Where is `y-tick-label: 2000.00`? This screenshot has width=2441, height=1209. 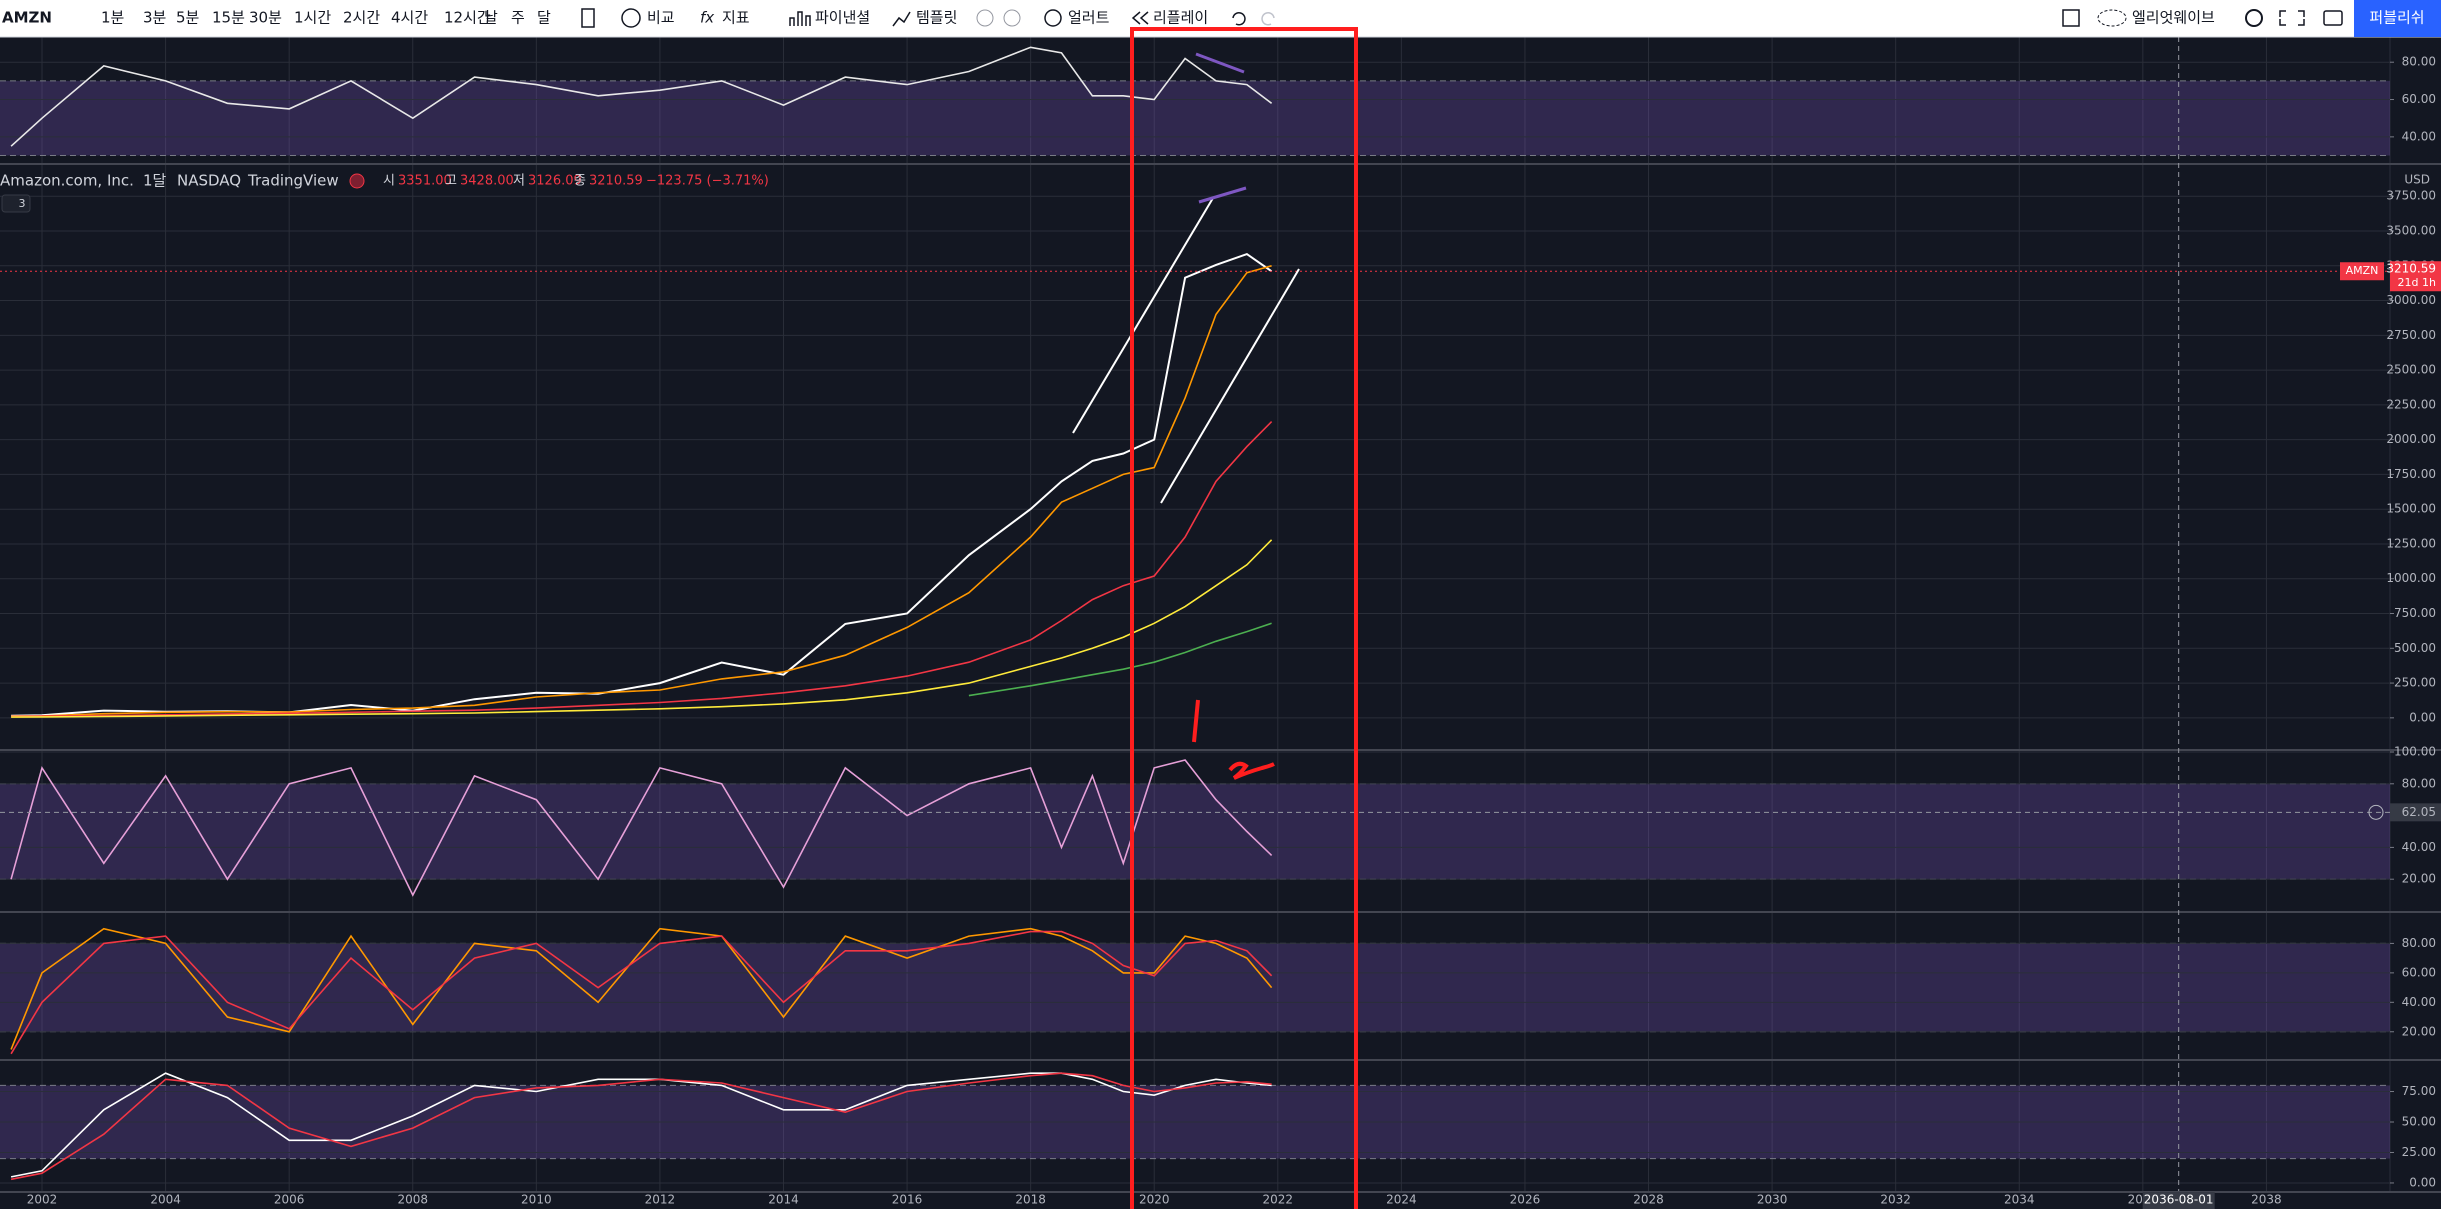
y-tick-label: 2000.00 is located at coordinates (2411, 439).